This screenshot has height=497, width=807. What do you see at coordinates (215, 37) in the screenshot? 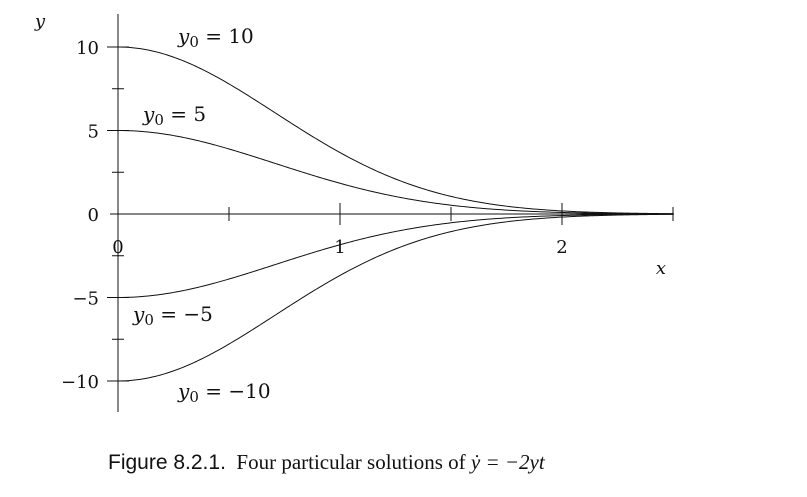
I see `curve-label: y0 = 10` at bounding box center [215, 37].